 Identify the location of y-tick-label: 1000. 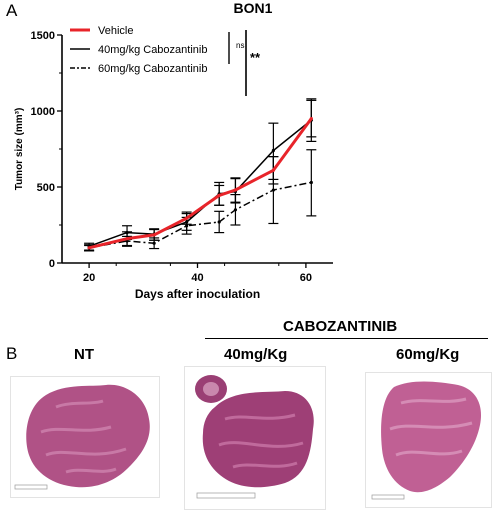
(43, 112).